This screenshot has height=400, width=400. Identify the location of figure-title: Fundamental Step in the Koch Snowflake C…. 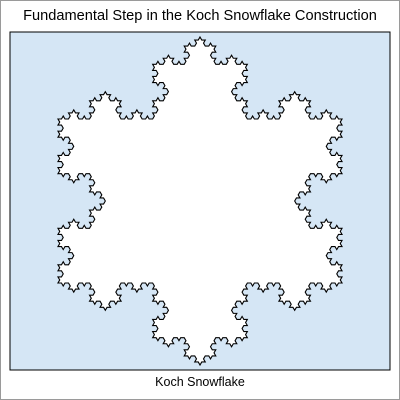
(200, 16).